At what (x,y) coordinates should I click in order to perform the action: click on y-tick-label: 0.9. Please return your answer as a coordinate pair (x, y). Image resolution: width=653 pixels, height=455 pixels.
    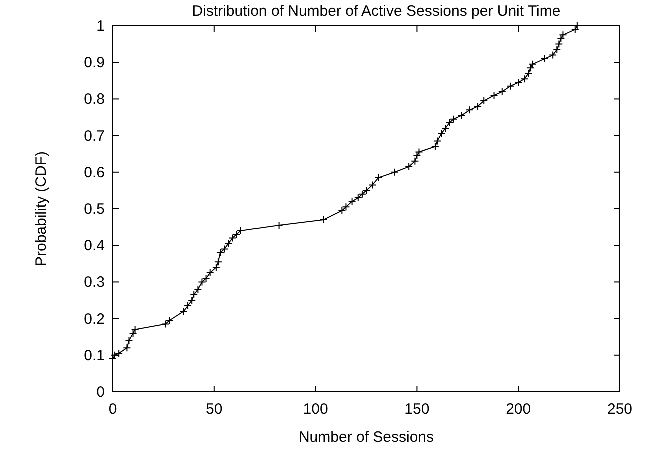
    Looking at the image, I should click on (94, 63).